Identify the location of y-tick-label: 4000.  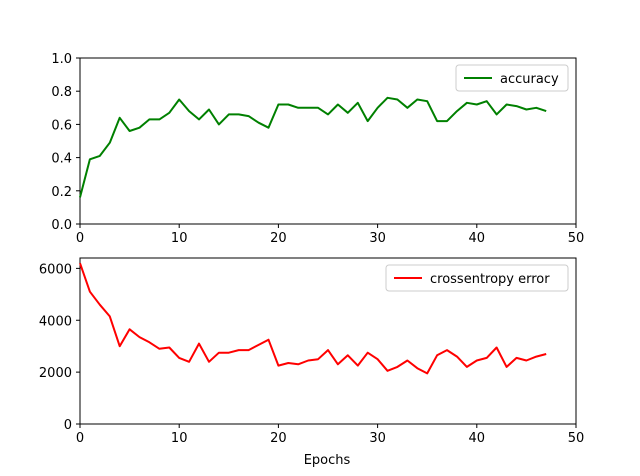
(55, 321).